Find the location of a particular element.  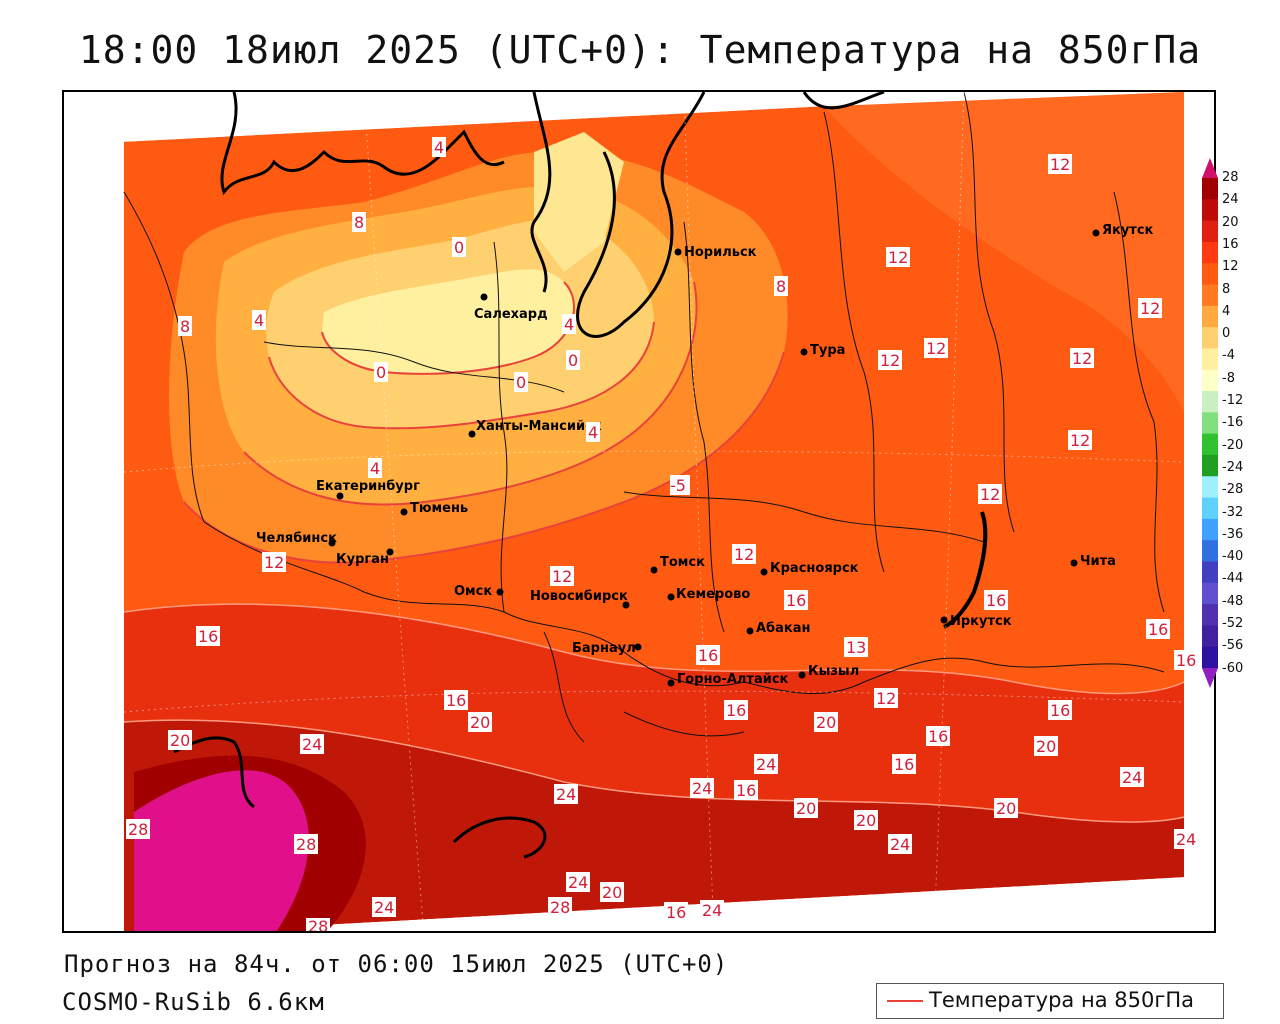

colorbar-tick-label: -48 is located at coordinates (1233, 601).